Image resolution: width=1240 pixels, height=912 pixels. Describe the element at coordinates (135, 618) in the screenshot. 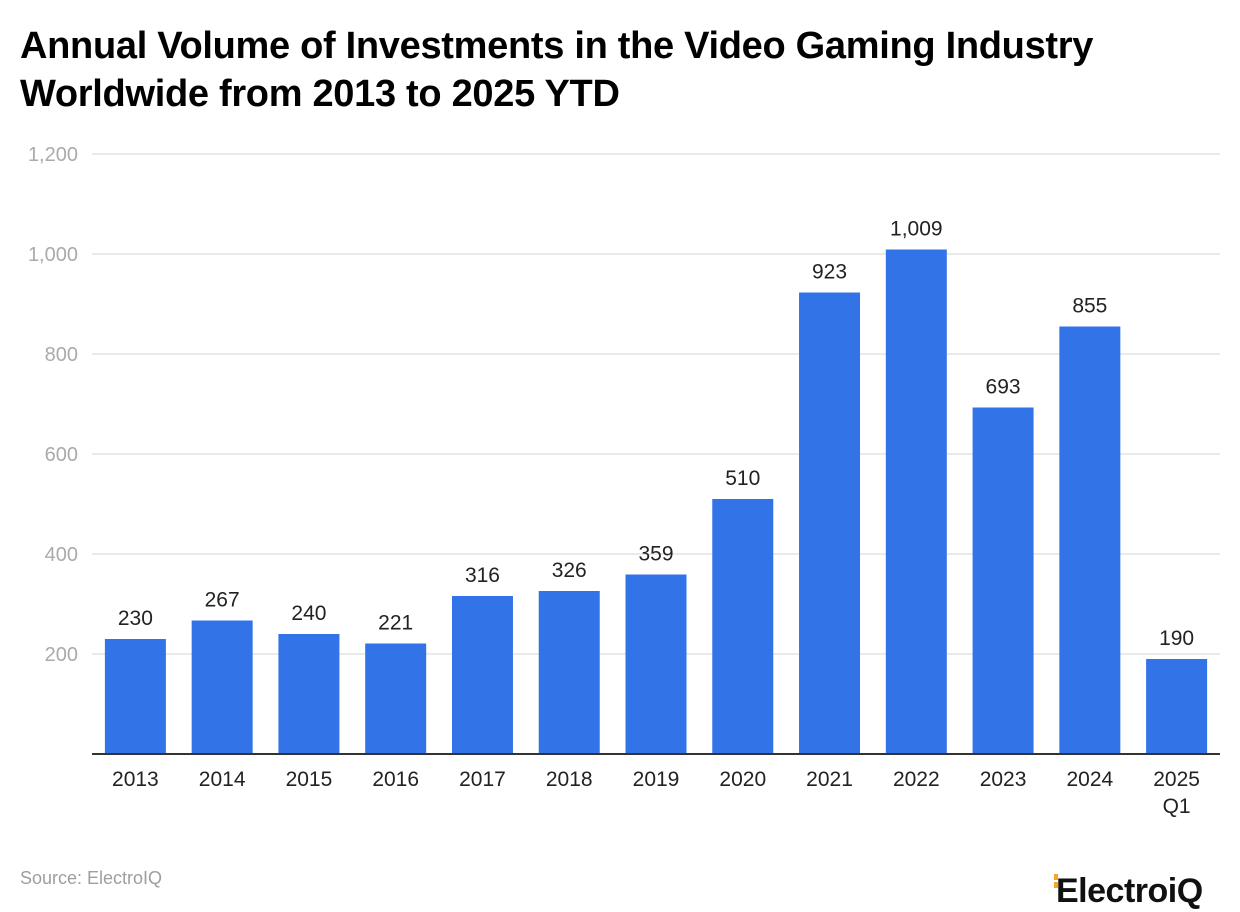

I see `bar-value-label: 230` at that location.